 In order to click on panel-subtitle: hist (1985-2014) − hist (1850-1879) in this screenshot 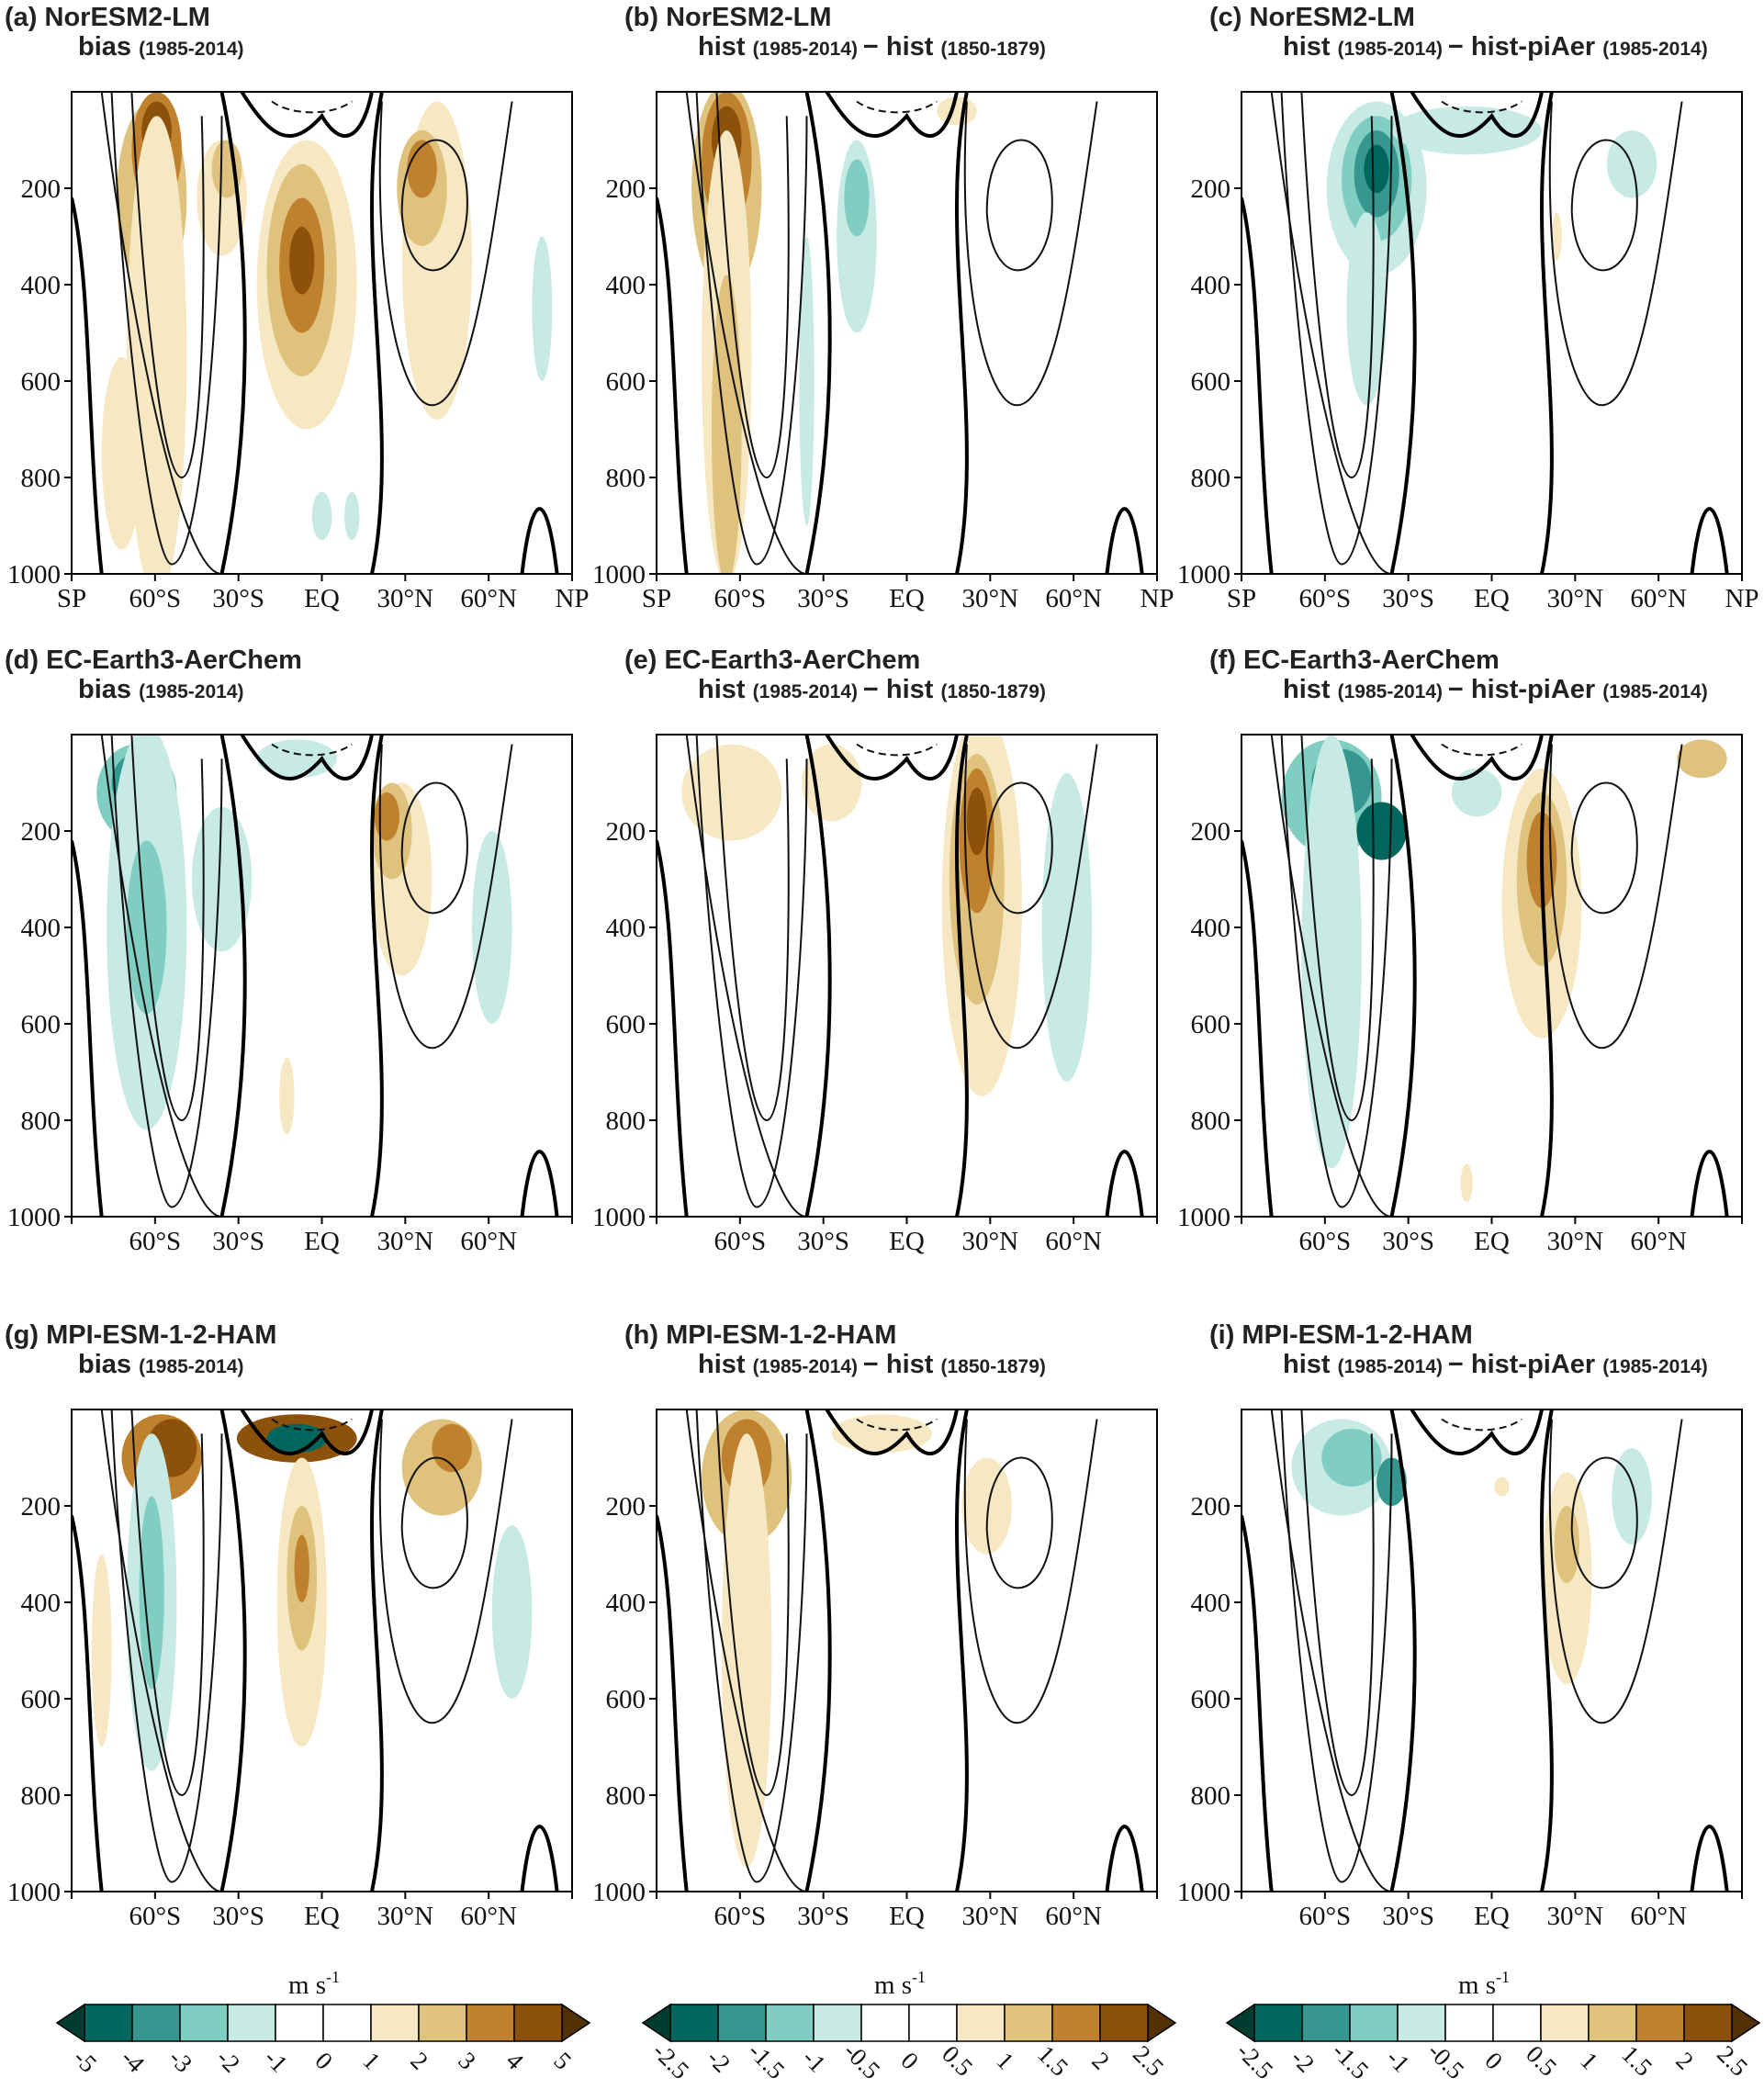, I will do `click(872, 47)`.